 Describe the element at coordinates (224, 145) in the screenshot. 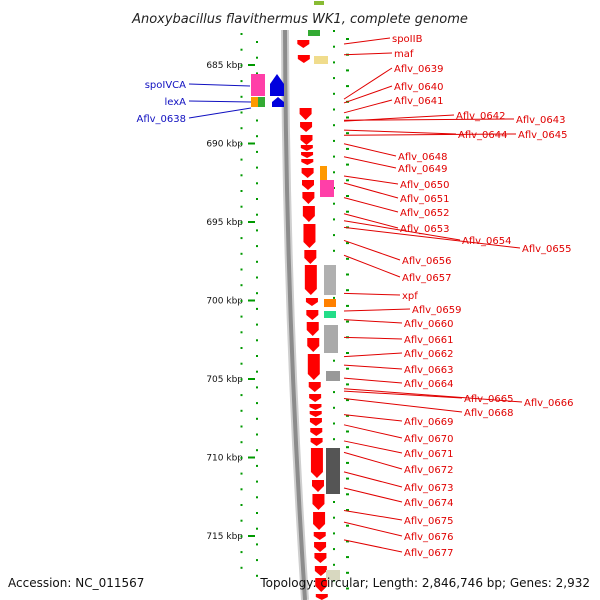

I see `scale-tick-label: 690 kbp` at that location.